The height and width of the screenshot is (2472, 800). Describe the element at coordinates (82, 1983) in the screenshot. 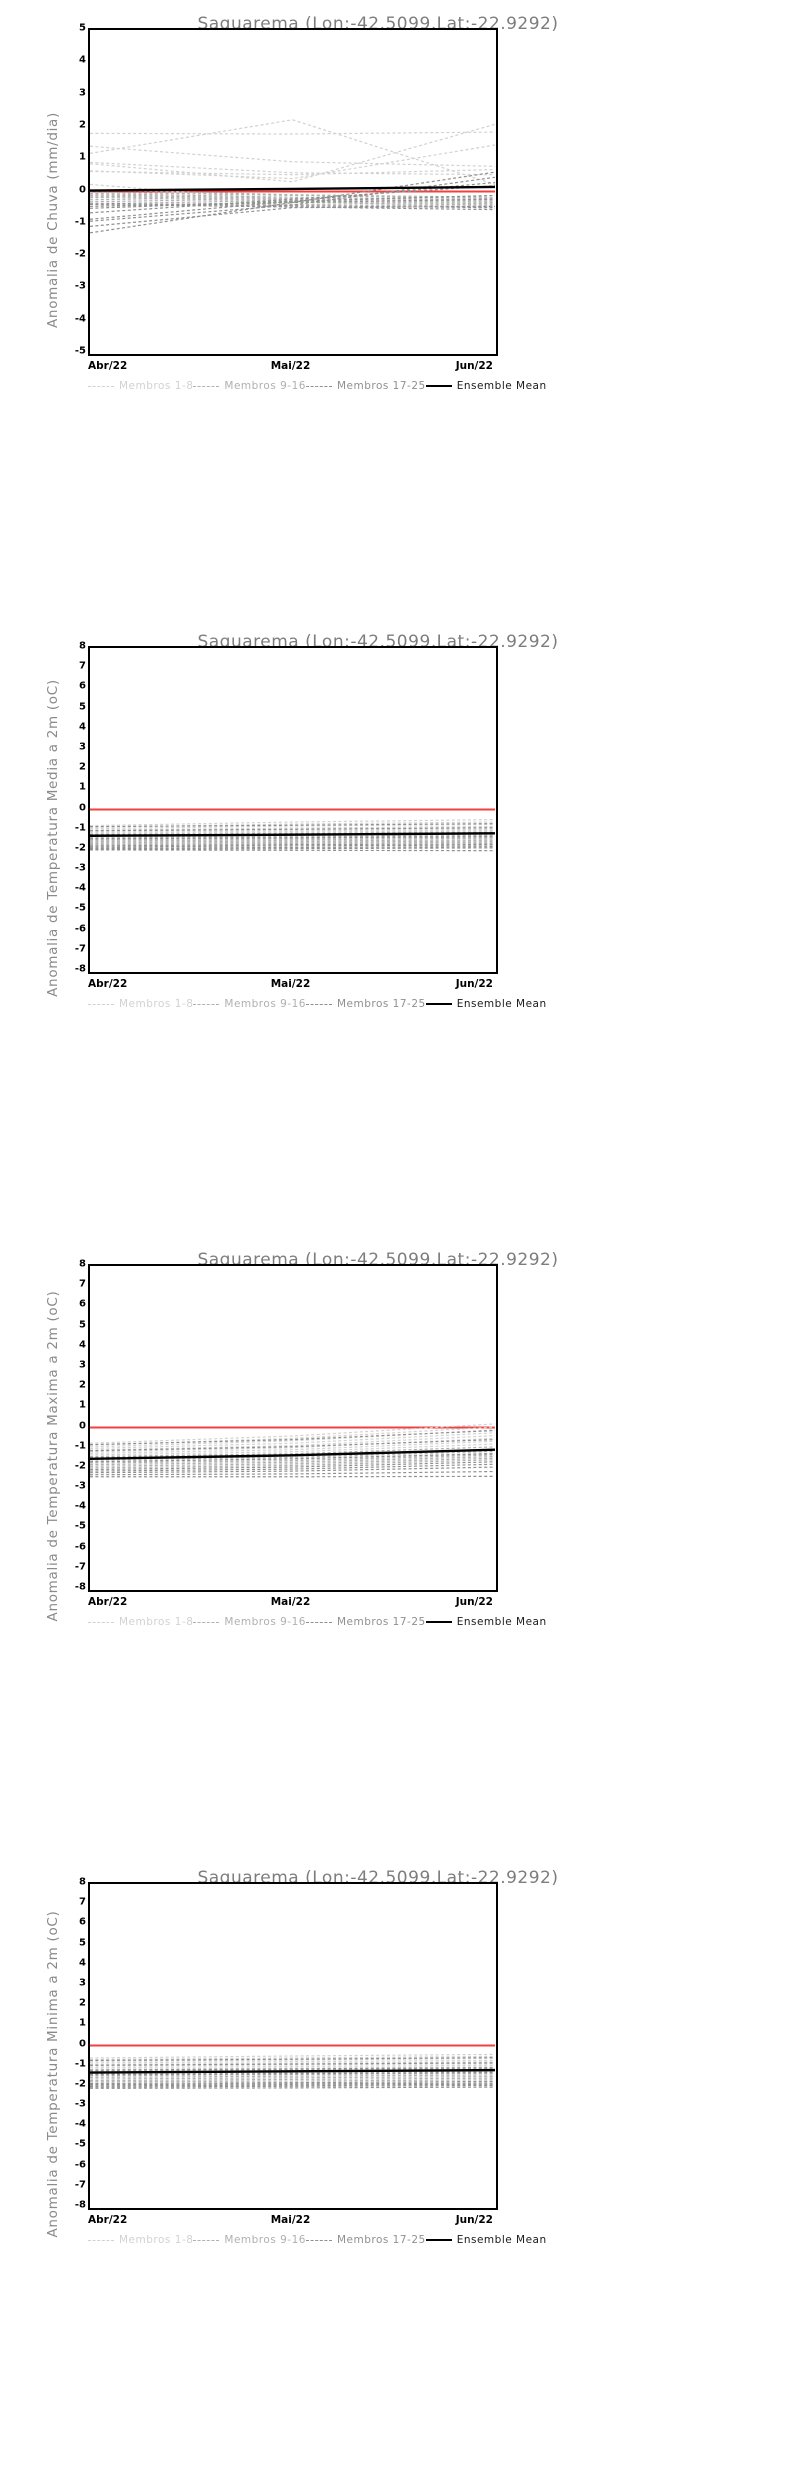

I see `y-axis-tick: 3` at that location.